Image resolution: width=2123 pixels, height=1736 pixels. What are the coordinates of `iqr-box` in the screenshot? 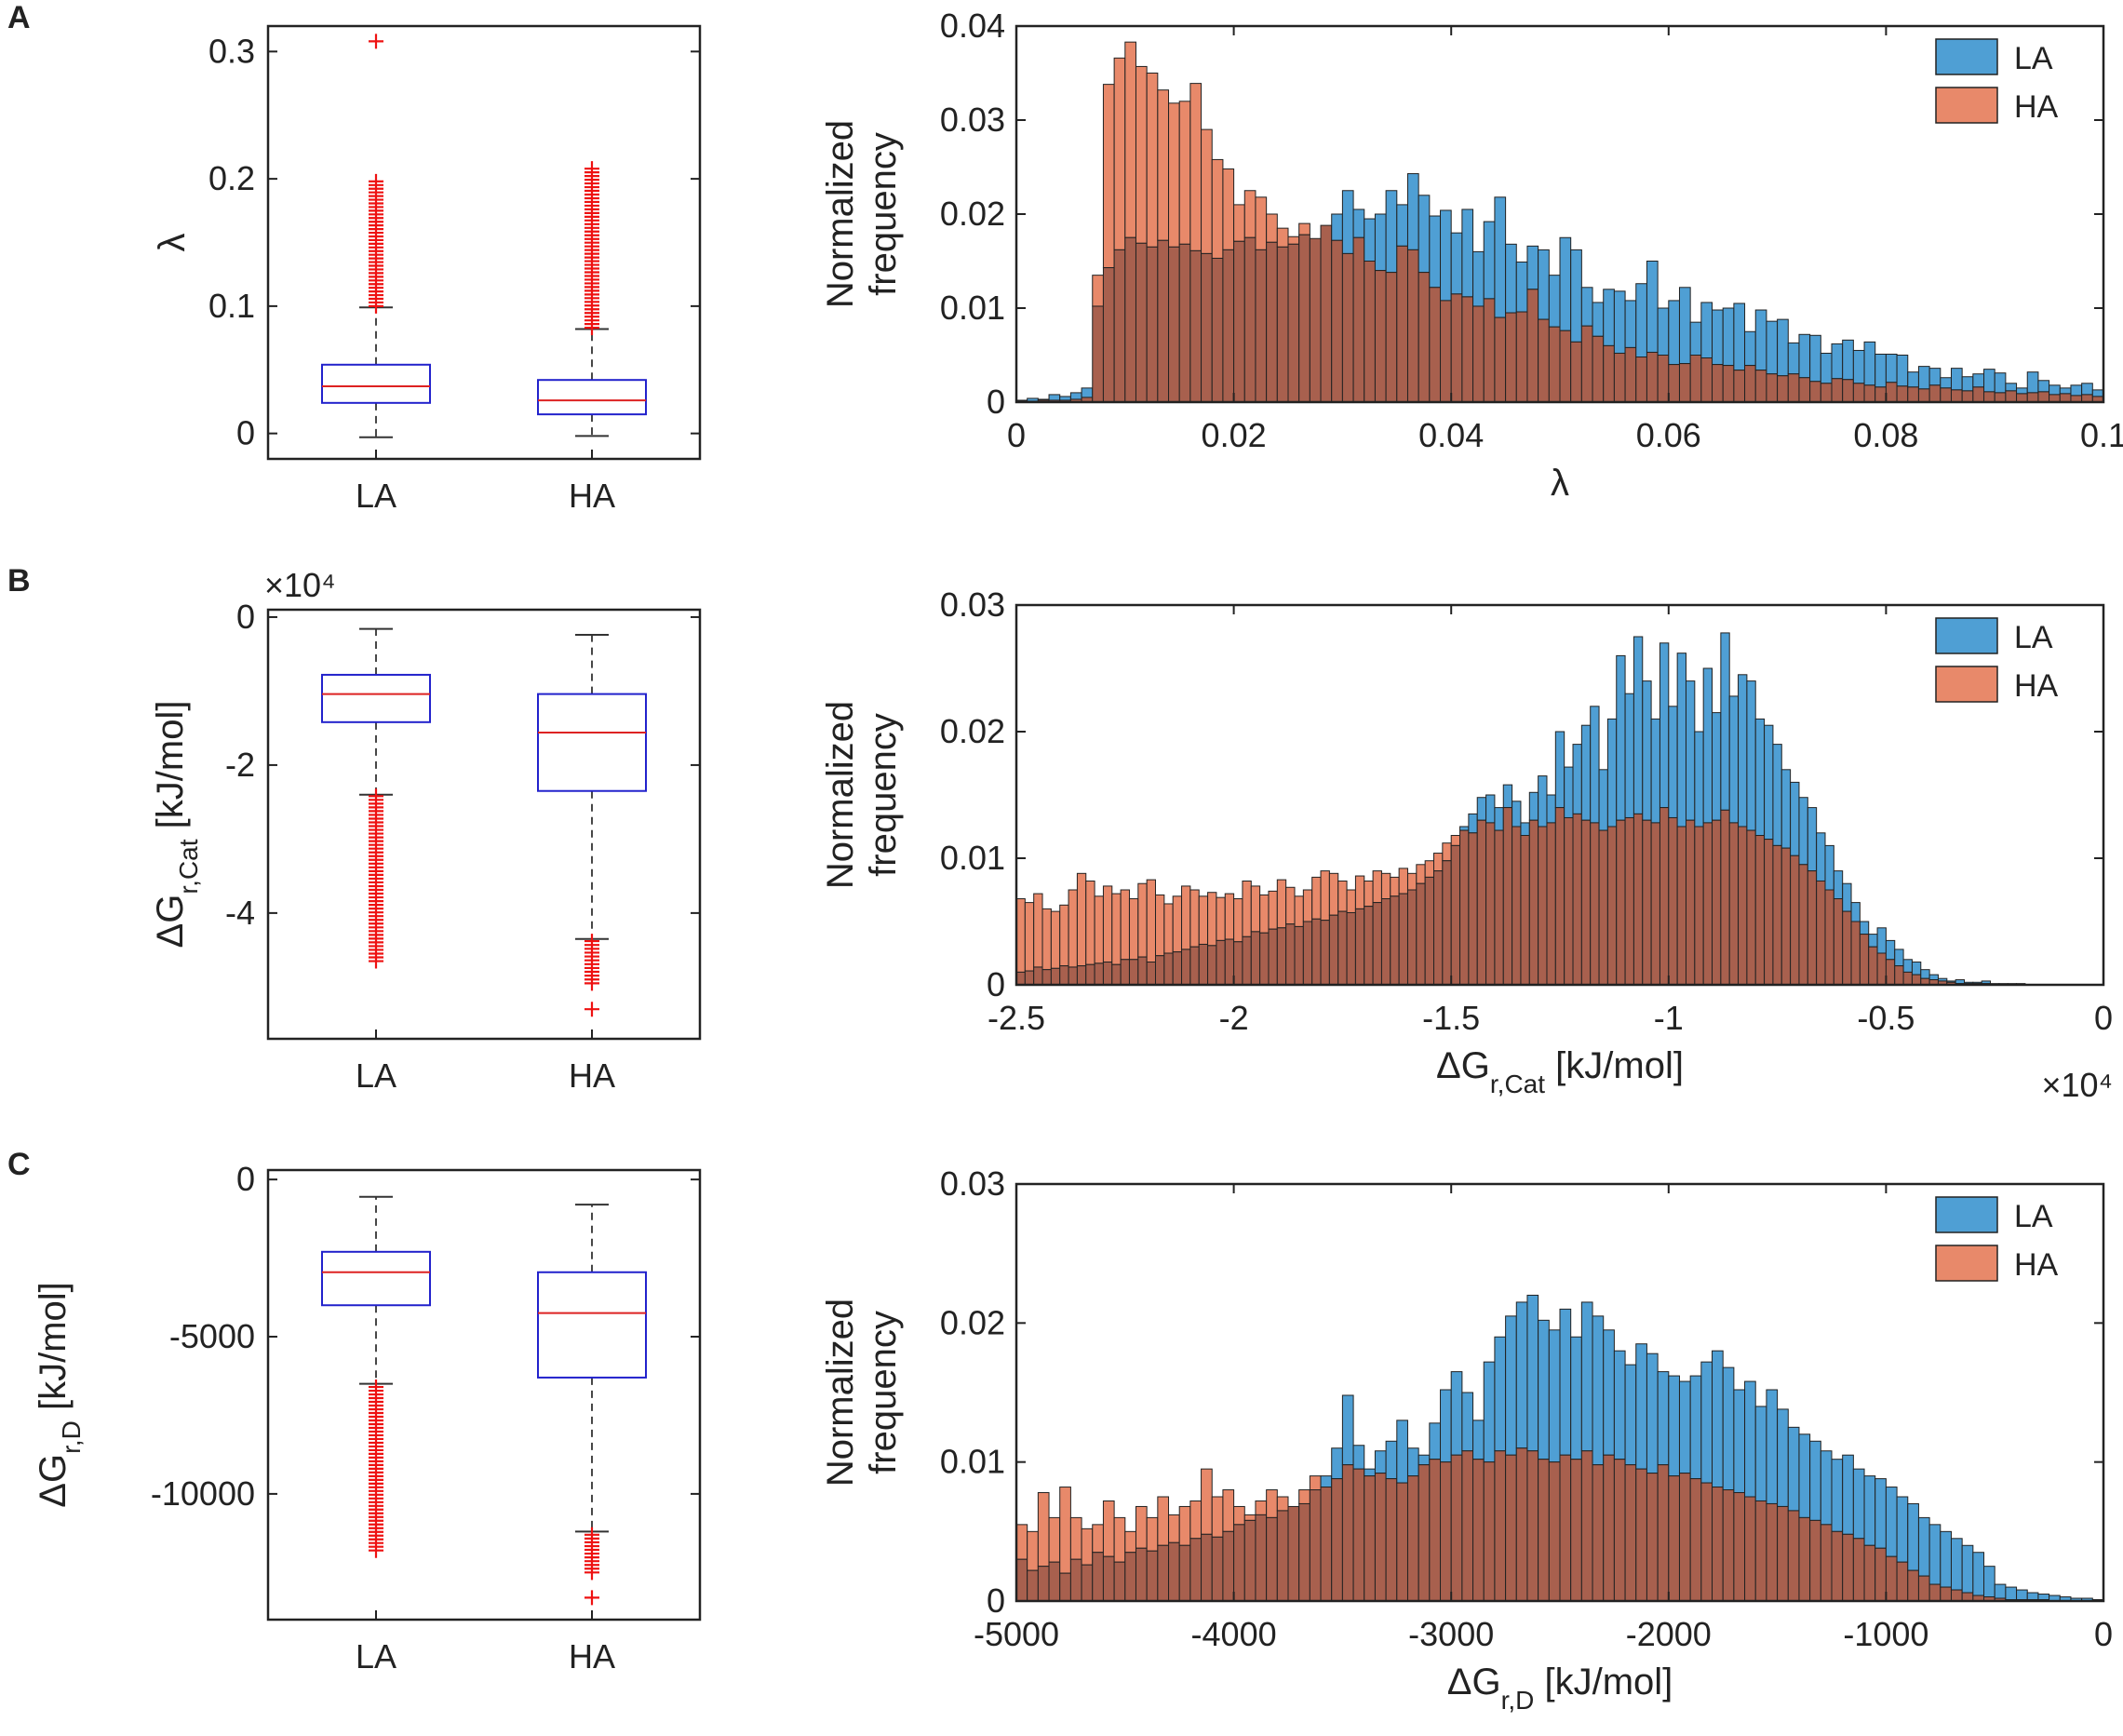 It's located at (592, 743).